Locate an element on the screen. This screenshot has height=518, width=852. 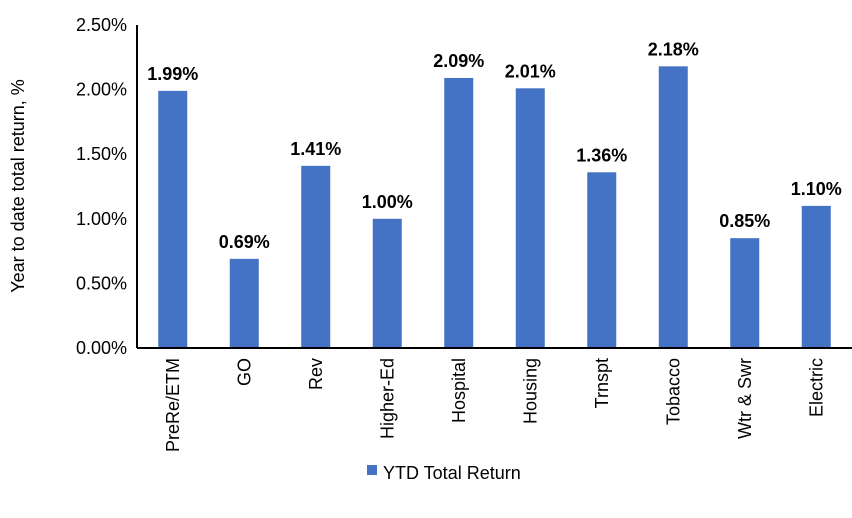
data-label: 2.09% is located at coordinates (458, 61).